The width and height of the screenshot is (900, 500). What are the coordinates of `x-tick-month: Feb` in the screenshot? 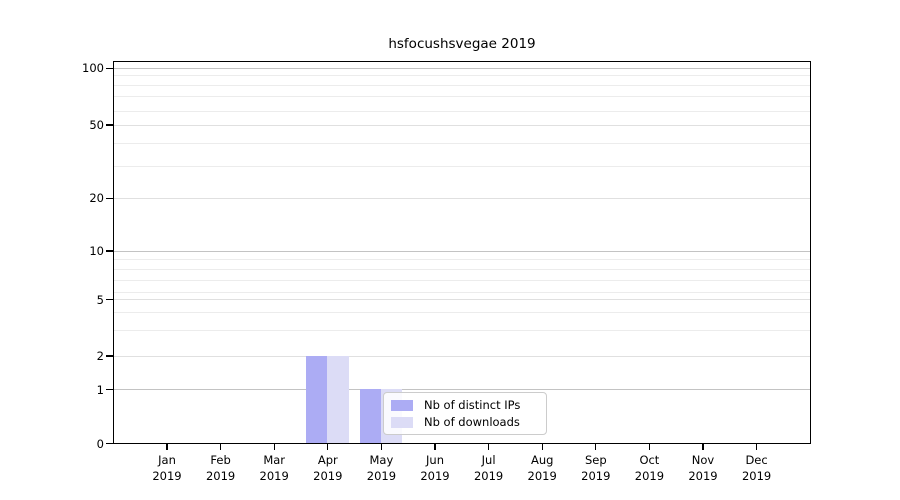 It's located at (220, 460).